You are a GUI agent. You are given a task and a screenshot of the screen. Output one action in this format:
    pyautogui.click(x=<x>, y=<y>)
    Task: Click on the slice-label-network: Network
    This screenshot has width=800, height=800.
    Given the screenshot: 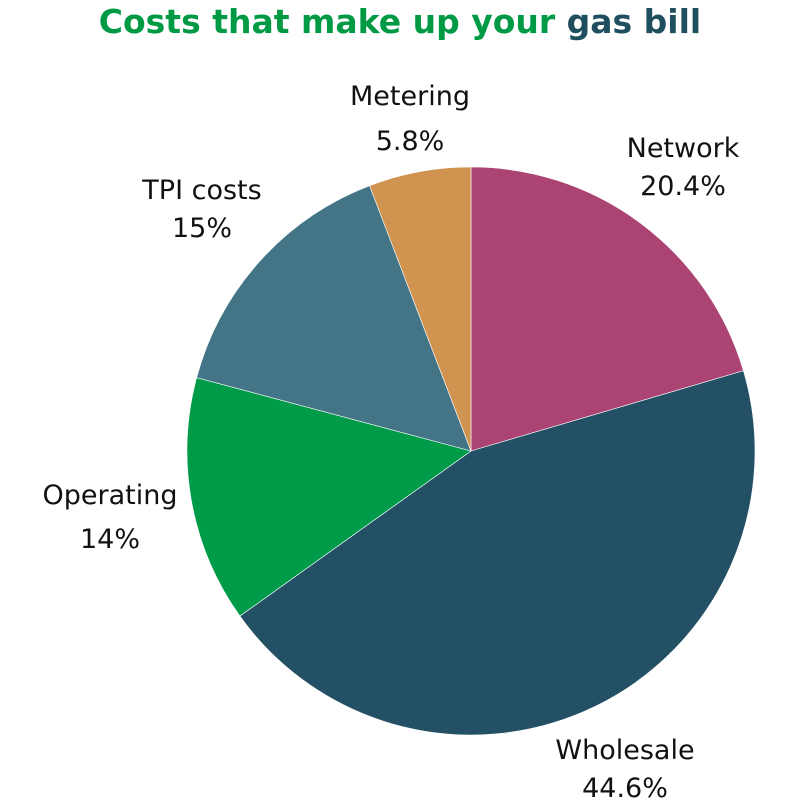 What is the action you would take?
    pyautogui.click(x=683, y=148)
    